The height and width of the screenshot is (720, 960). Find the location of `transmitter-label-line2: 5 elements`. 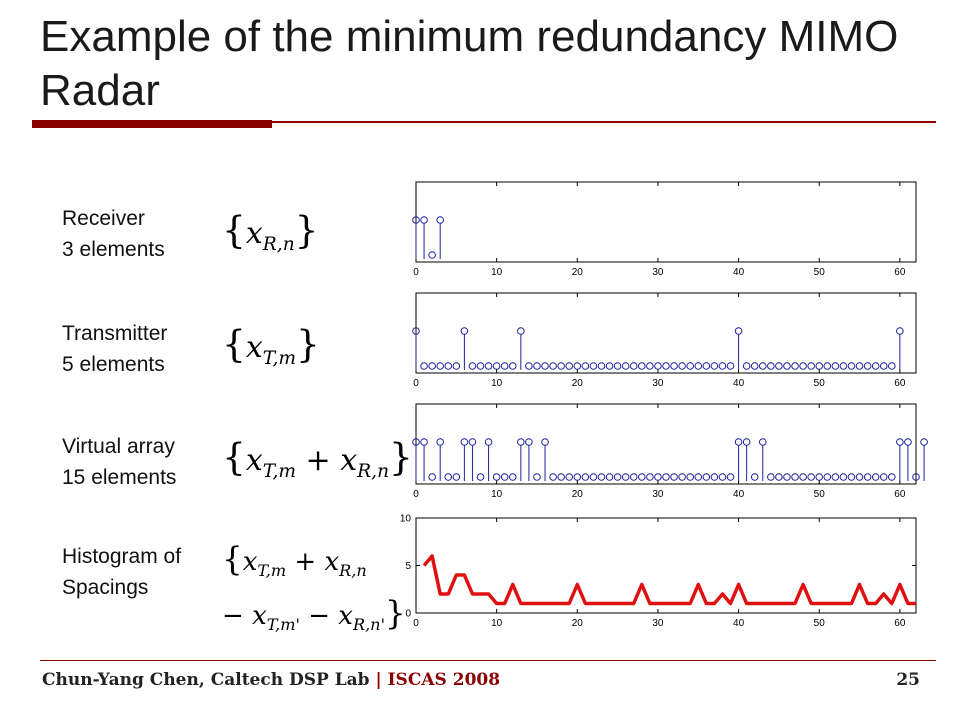

transmitter-label-line2: 5 elements is located at coordinates (113, 364).